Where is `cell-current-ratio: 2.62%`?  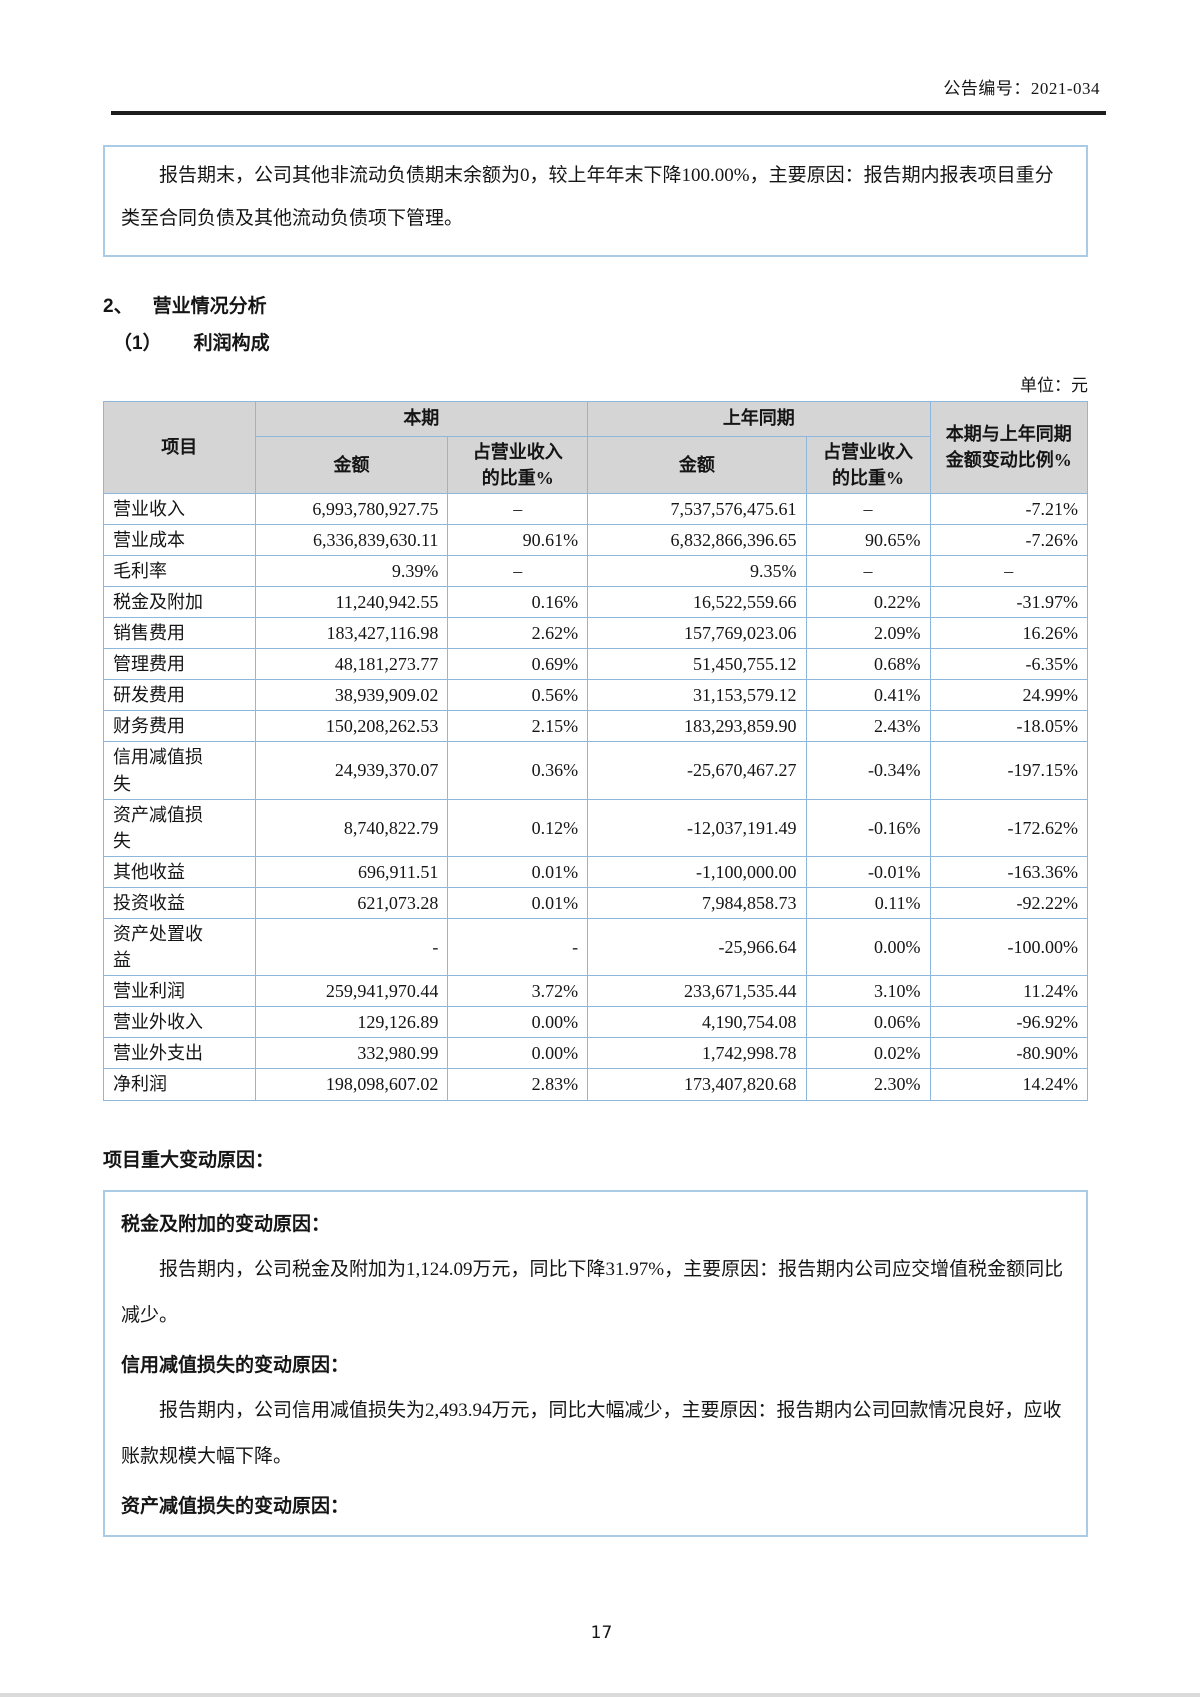
cell-current-ratio: 2.62% is located at coordinates (518, 633).